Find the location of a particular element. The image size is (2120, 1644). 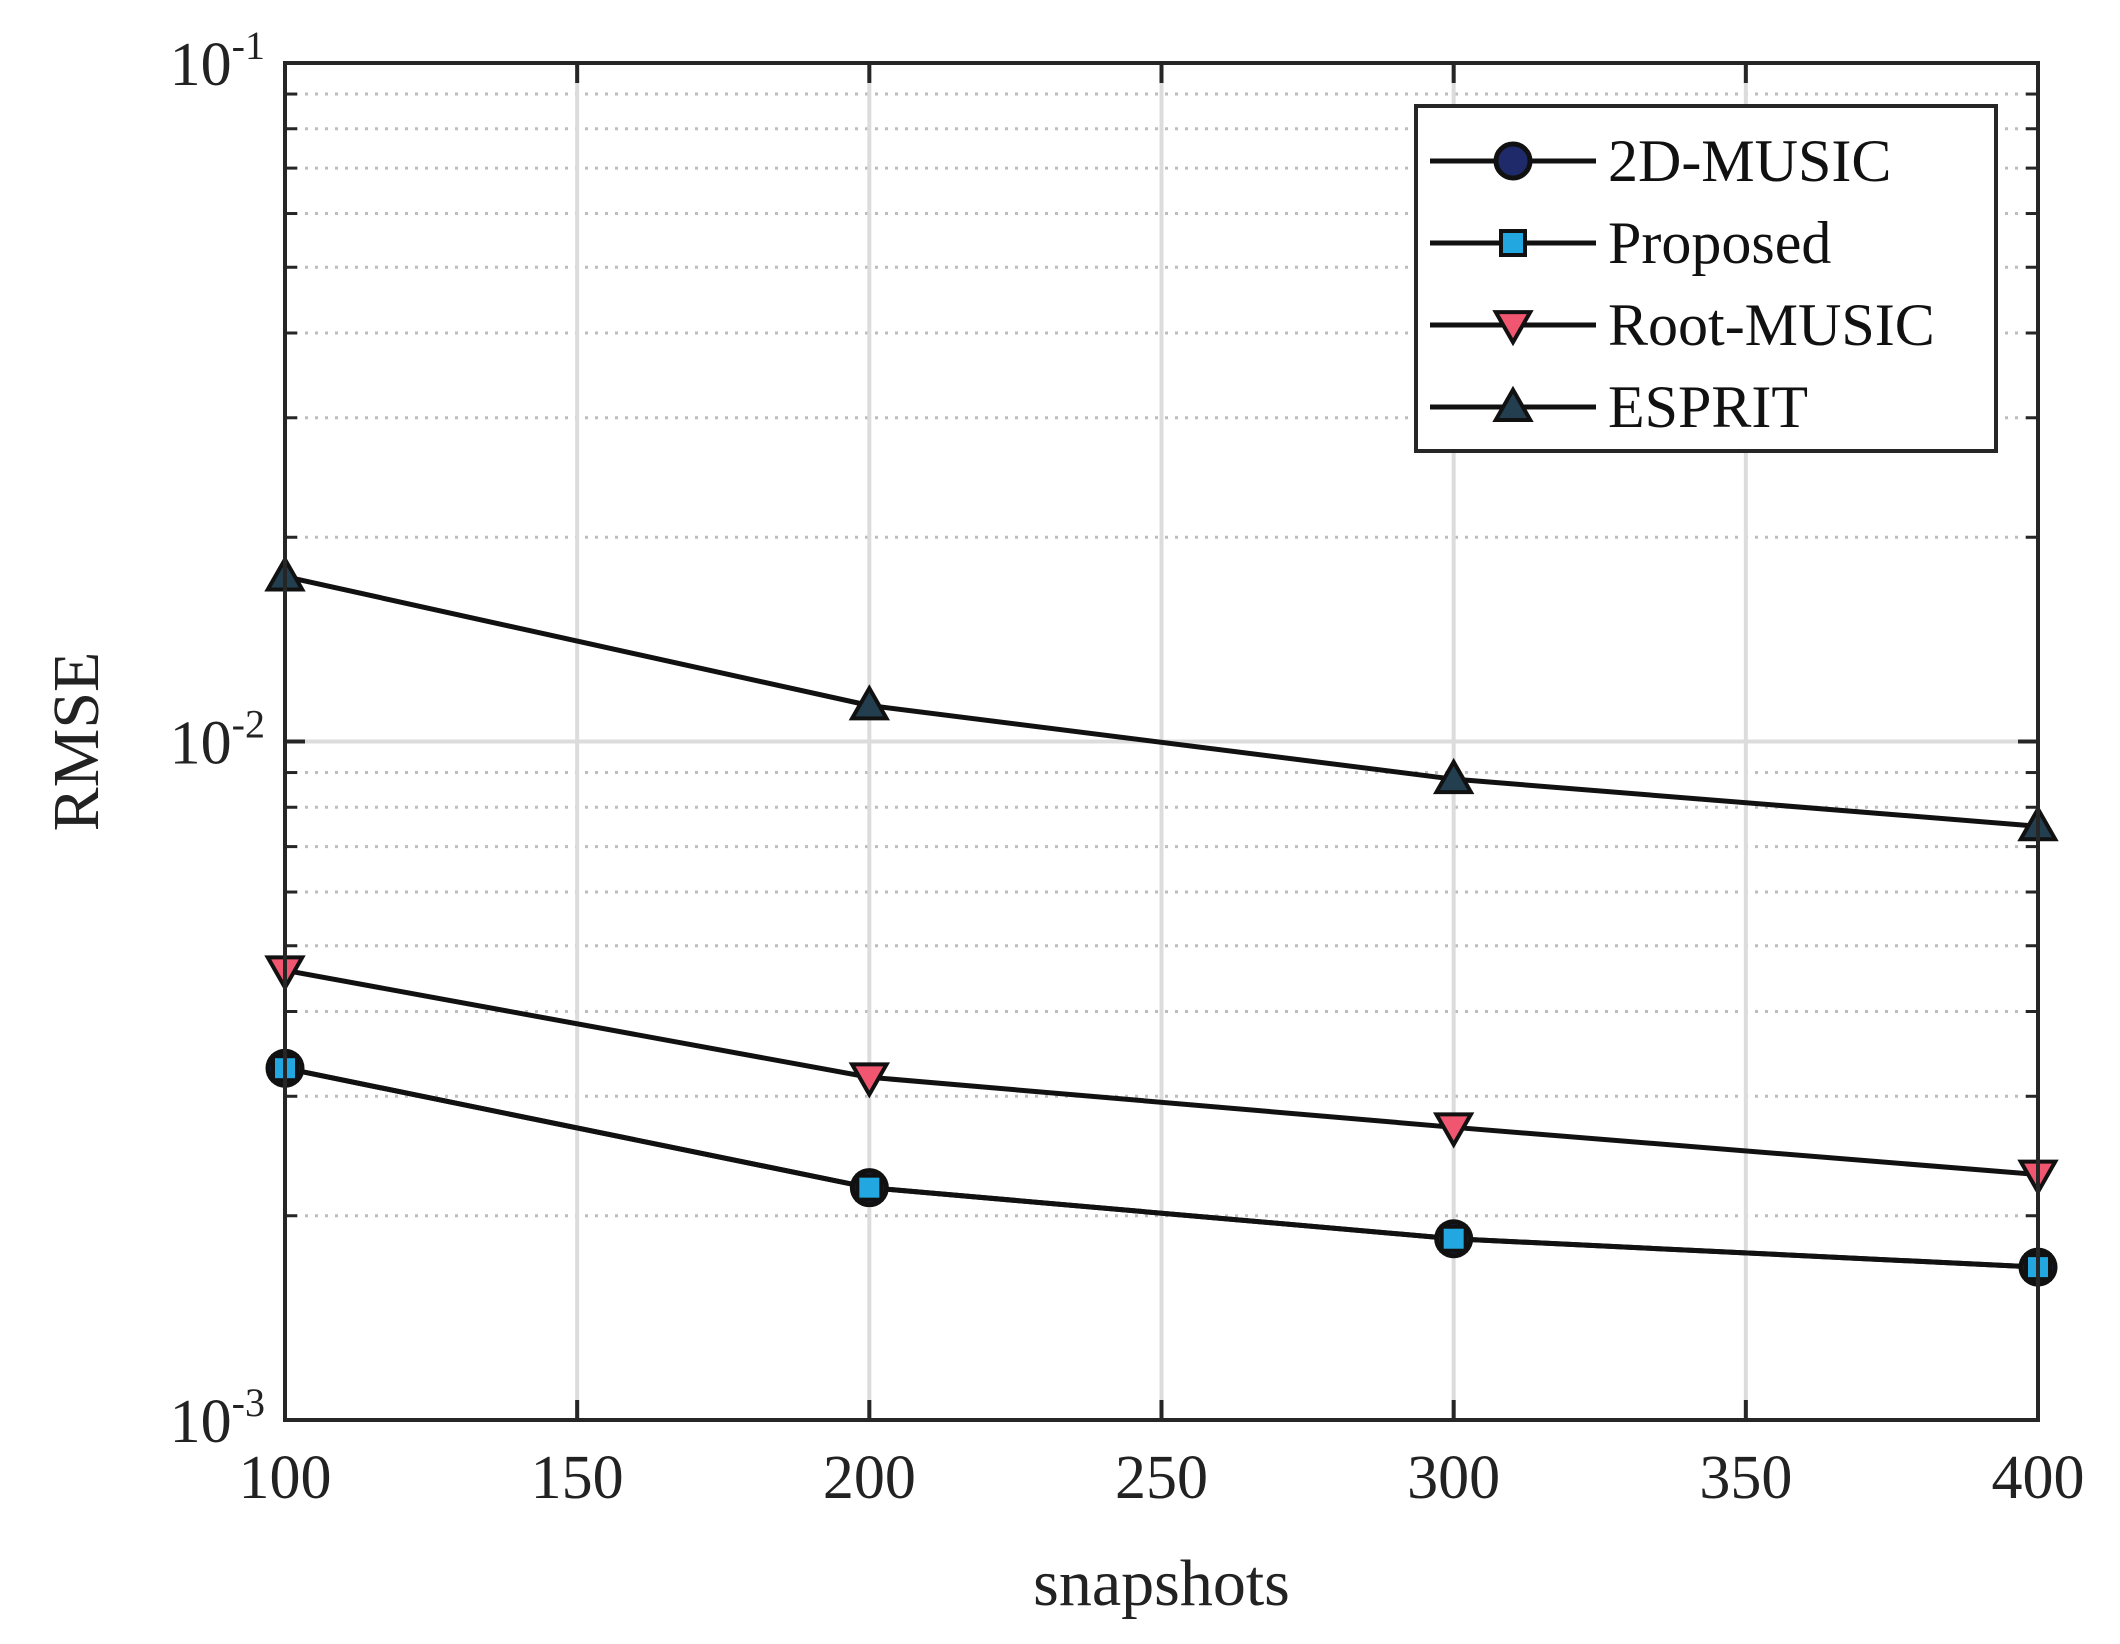

y-tick-label: 10⁻³ is located at coordinates (217, 1418).